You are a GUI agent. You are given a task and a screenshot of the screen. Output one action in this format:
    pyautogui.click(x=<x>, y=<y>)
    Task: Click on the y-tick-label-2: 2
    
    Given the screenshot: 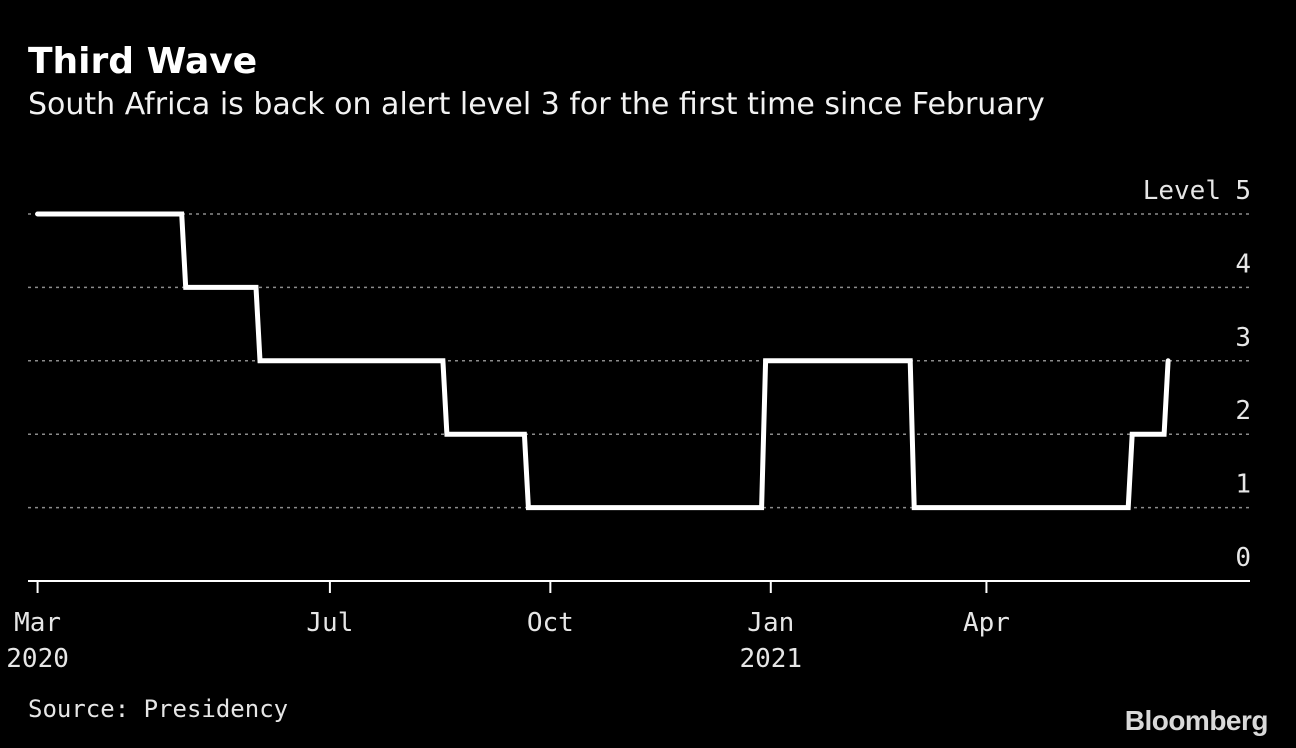 What is the action you would take?
    pyautogui.click(x=1243, y=411)
    